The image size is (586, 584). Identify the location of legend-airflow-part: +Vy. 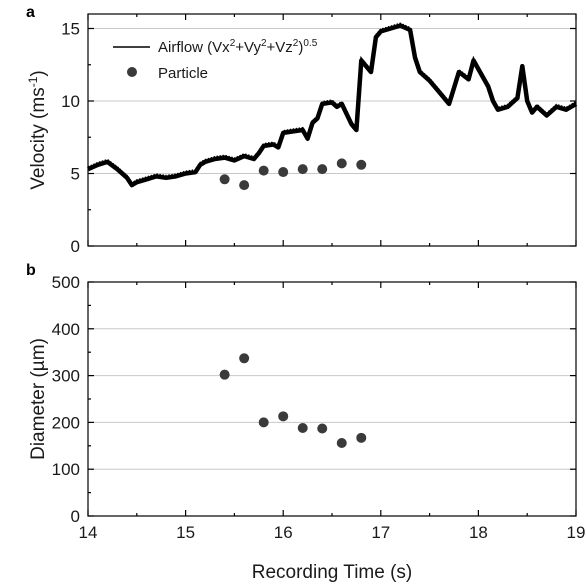
(248, 47).